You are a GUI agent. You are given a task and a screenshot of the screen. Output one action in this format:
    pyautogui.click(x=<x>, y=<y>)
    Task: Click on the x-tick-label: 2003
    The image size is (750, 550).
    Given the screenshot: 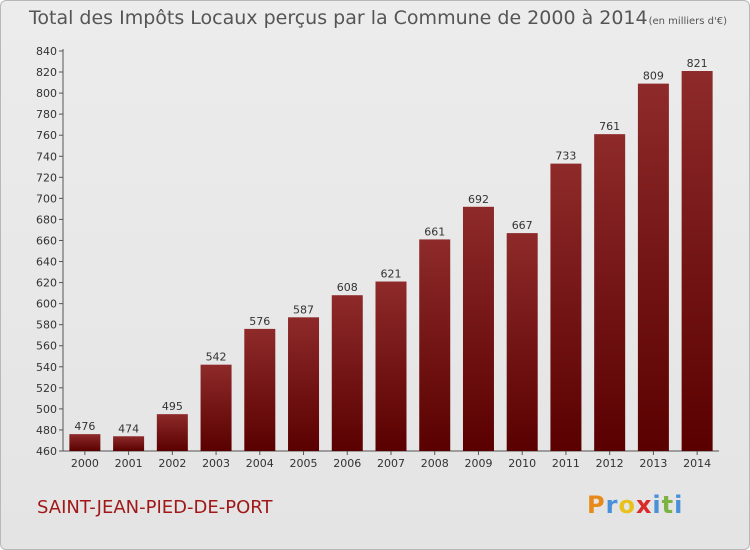 What is the action you would take?
    pyautogui.click(x=216, y=463)
    